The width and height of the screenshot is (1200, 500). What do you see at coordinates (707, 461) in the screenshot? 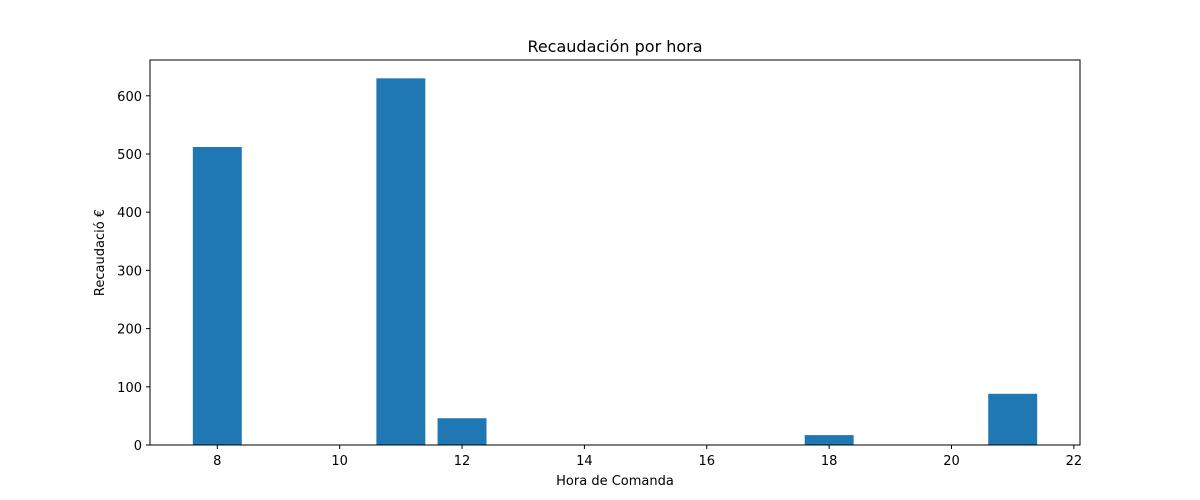
I see `x-tick-label: 16` at bounding box center [707, 461].